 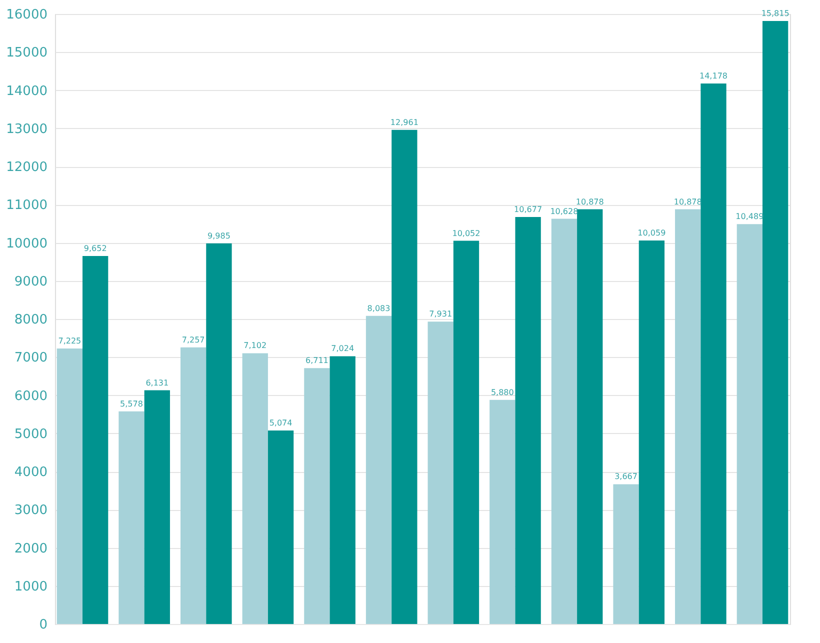 I want to click on y-tick-label: 1000, so click(x=31, y=586).